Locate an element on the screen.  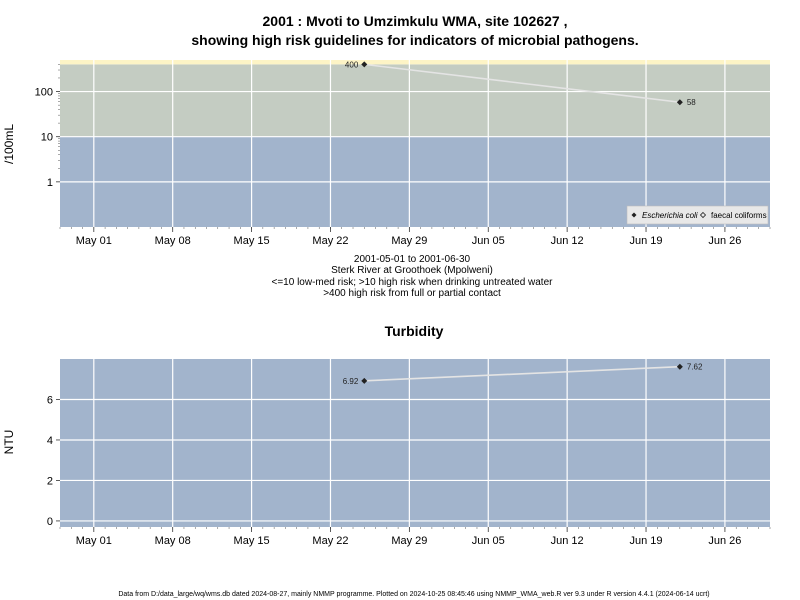
microbial-series: 400 58 is located at coordinates (520, 83).